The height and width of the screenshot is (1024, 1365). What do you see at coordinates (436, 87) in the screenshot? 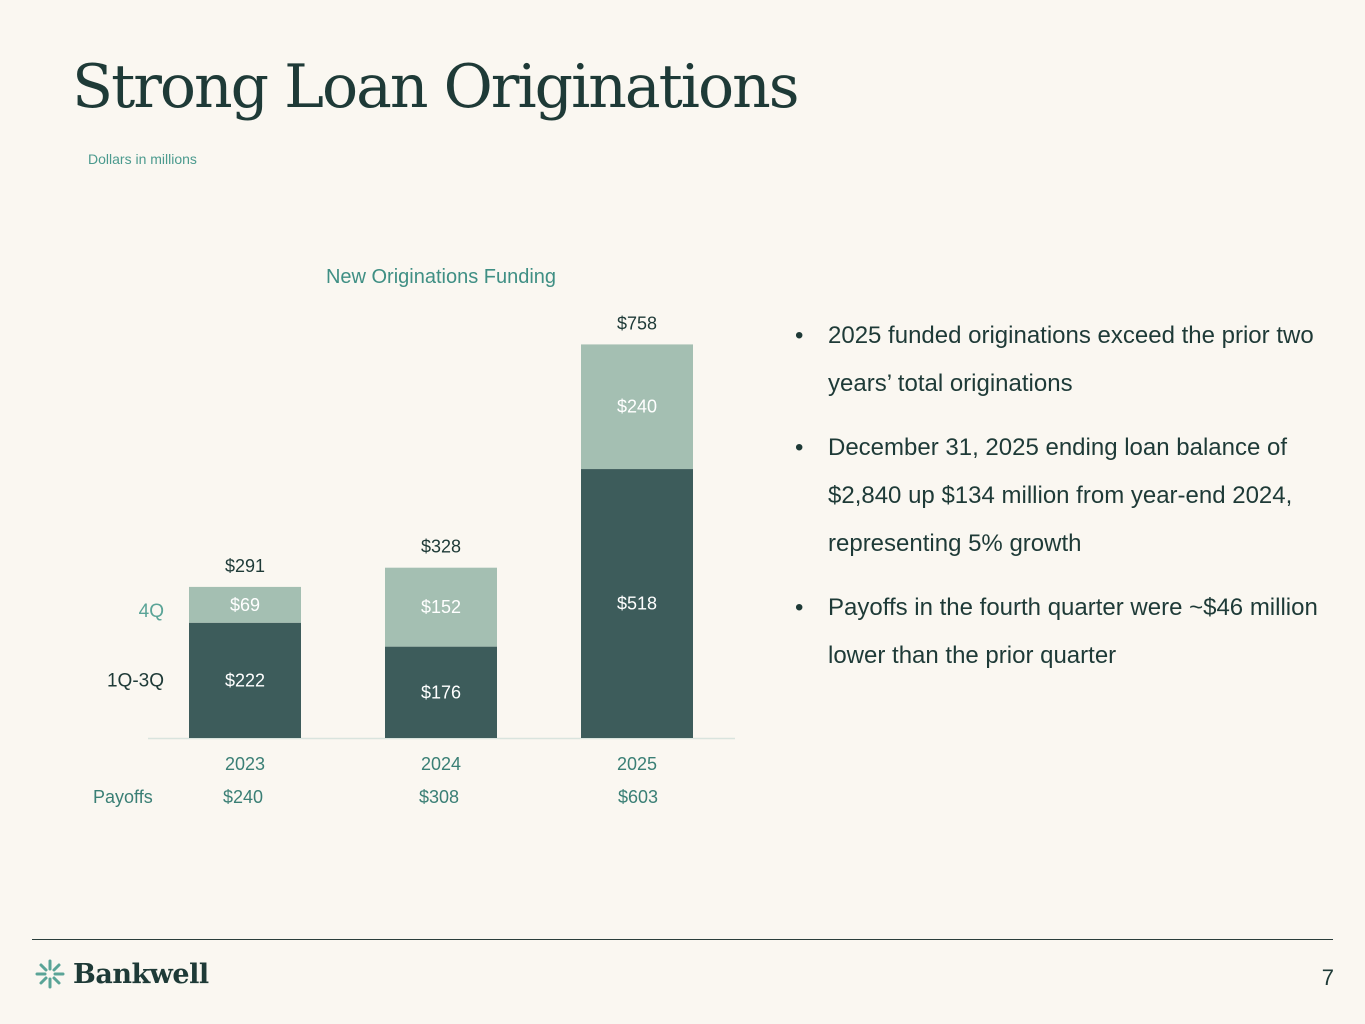
I see `page-title: Strong Loan Originations` at bounding box center [436, 87].